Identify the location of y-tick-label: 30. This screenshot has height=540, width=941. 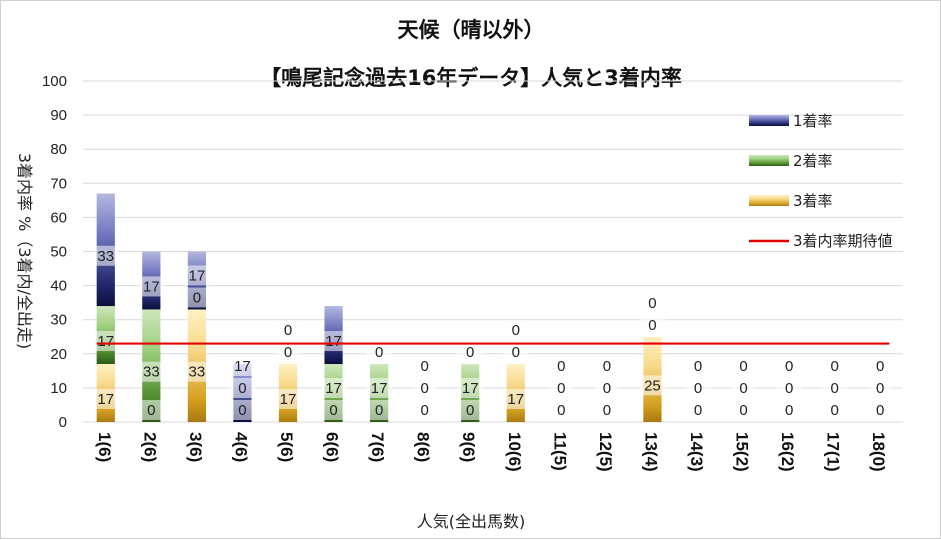
(58, 320).